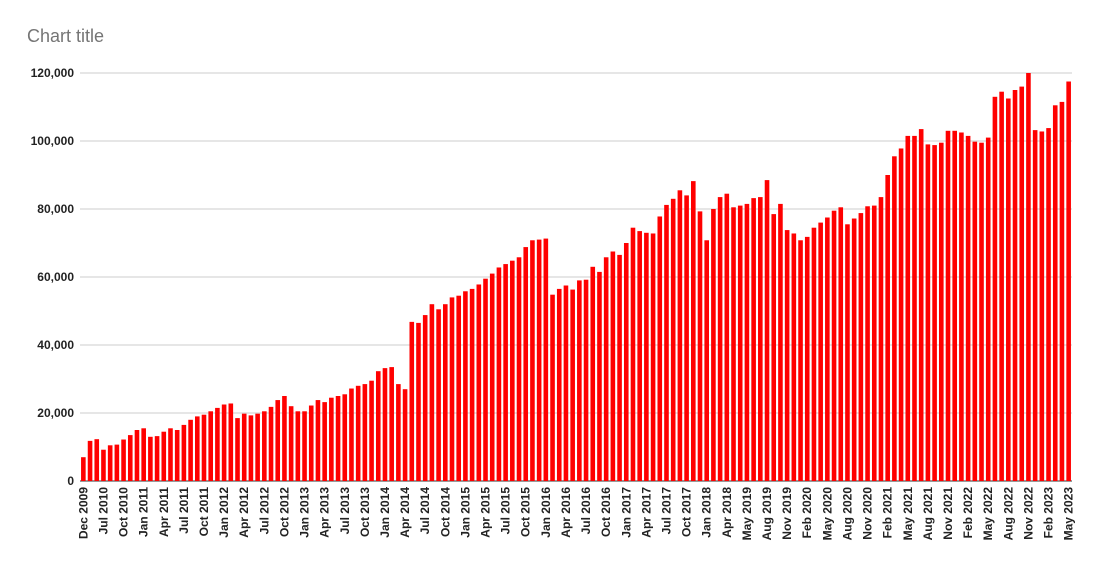 This screenshot has height=569, width=1093. What do you see at coordinates (124, 512) in the screenshot?
I see `x-tick-label: Oct 2010` at bounding box center [124, 512].